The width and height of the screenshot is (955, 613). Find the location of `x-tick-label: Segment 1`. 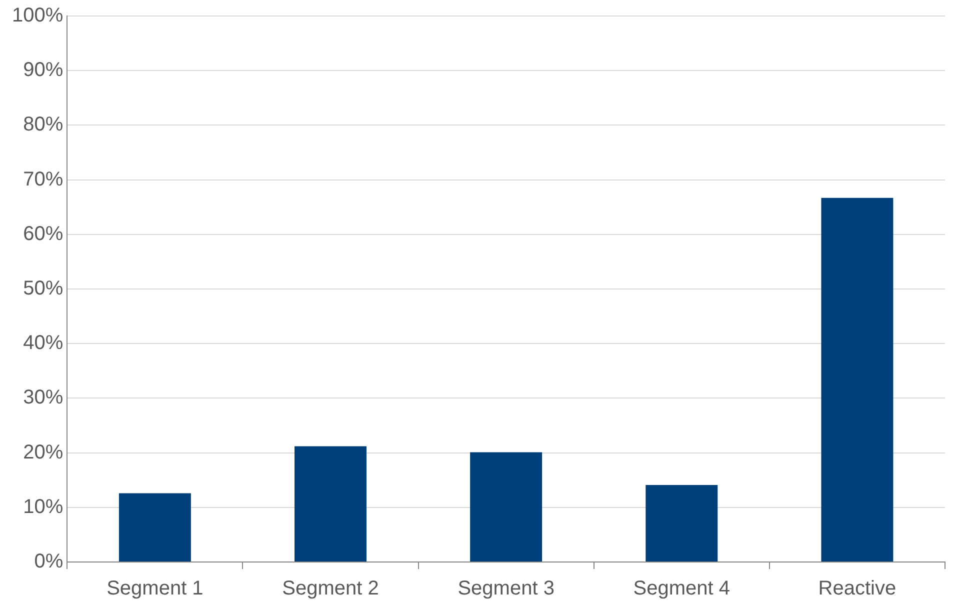

x-tick-label: Segment 1 is located at coordinates (155, 589).